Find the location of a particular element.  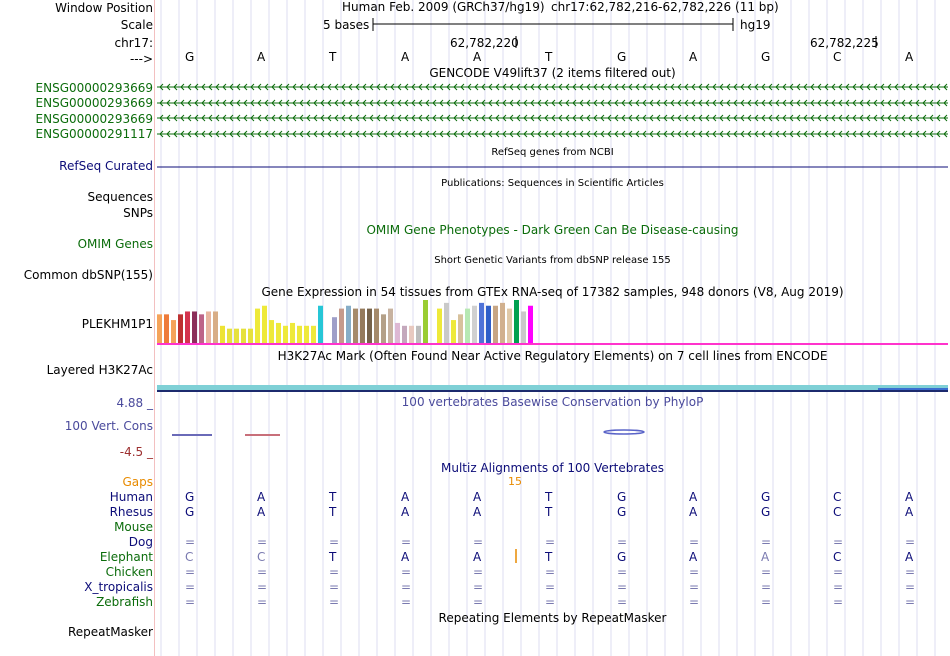

multiz-track-title: Multiz Alignments of 100 Vertebrates is located at coordinates (552, 468).